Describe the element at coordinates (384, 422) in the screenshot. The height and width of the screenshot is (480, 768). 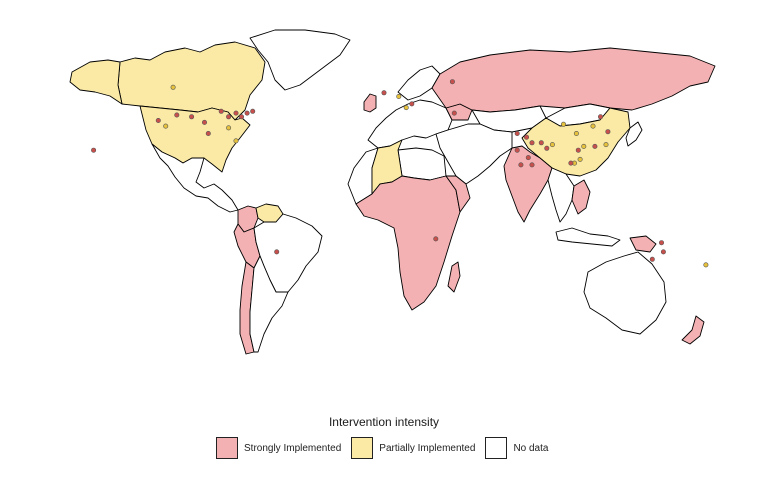
I see `legend-title: Intervention intensity` at that location.